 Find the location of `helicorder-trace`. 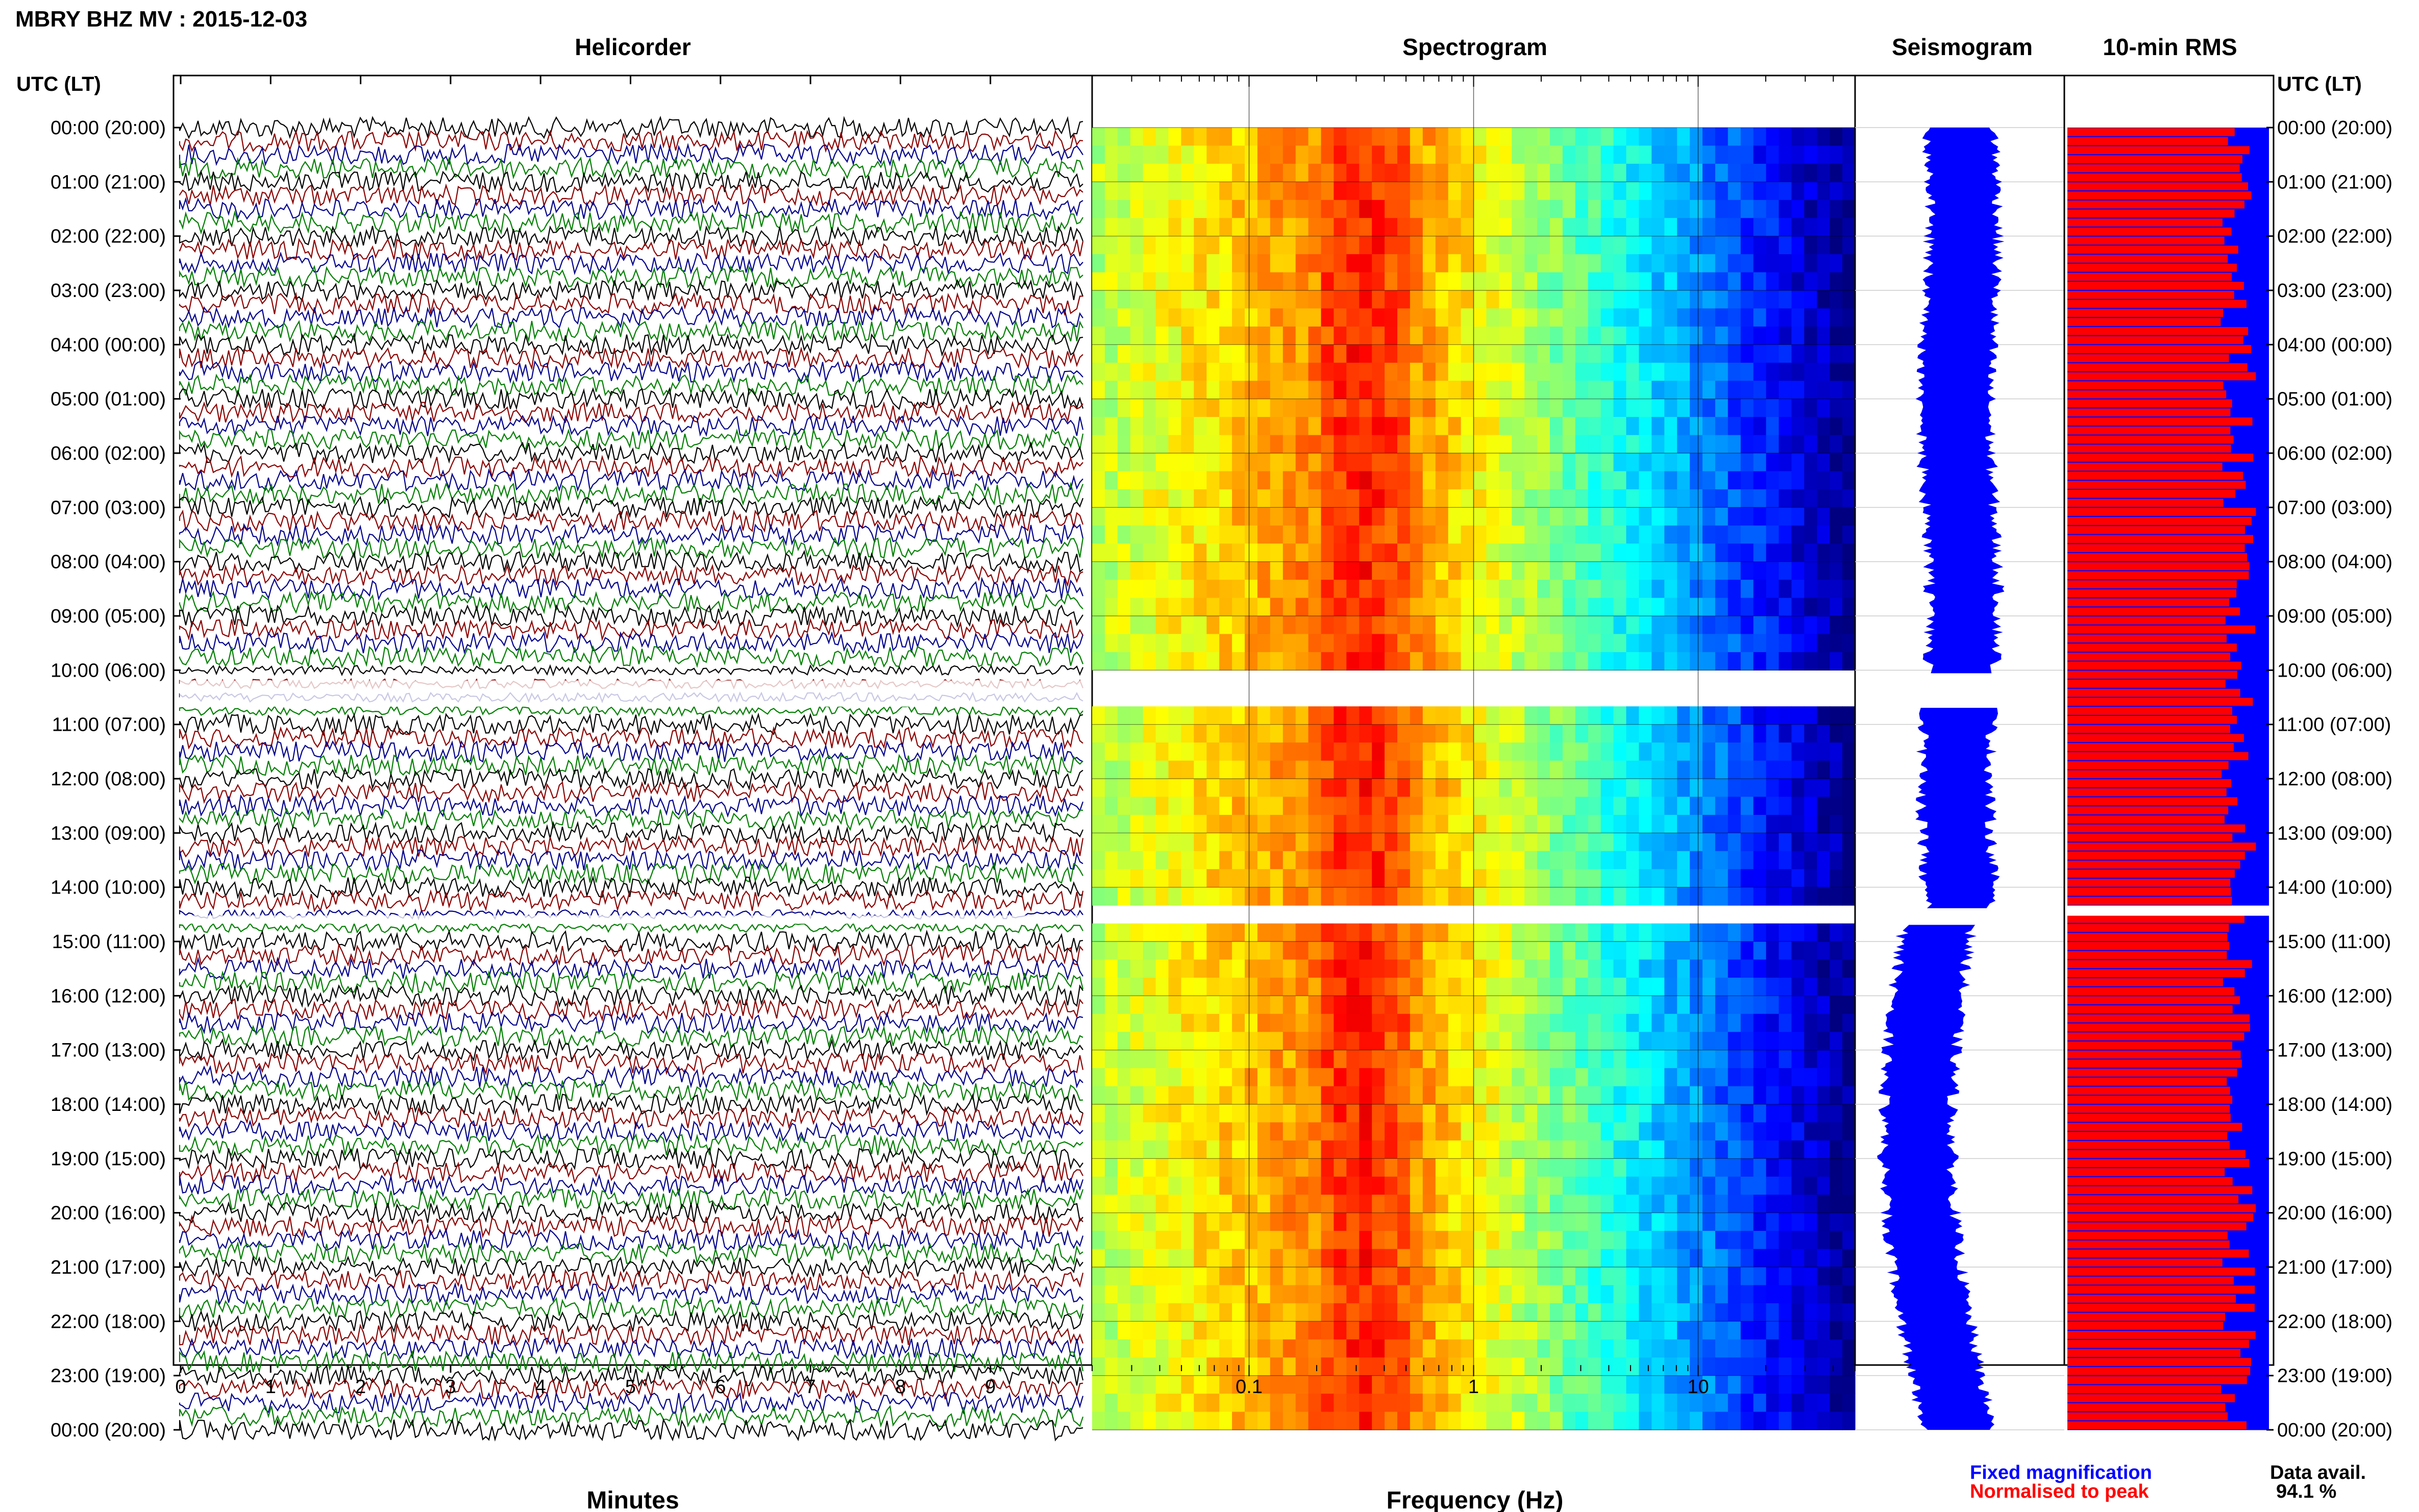

helicorder-trace is located at coordinates (631, 209).